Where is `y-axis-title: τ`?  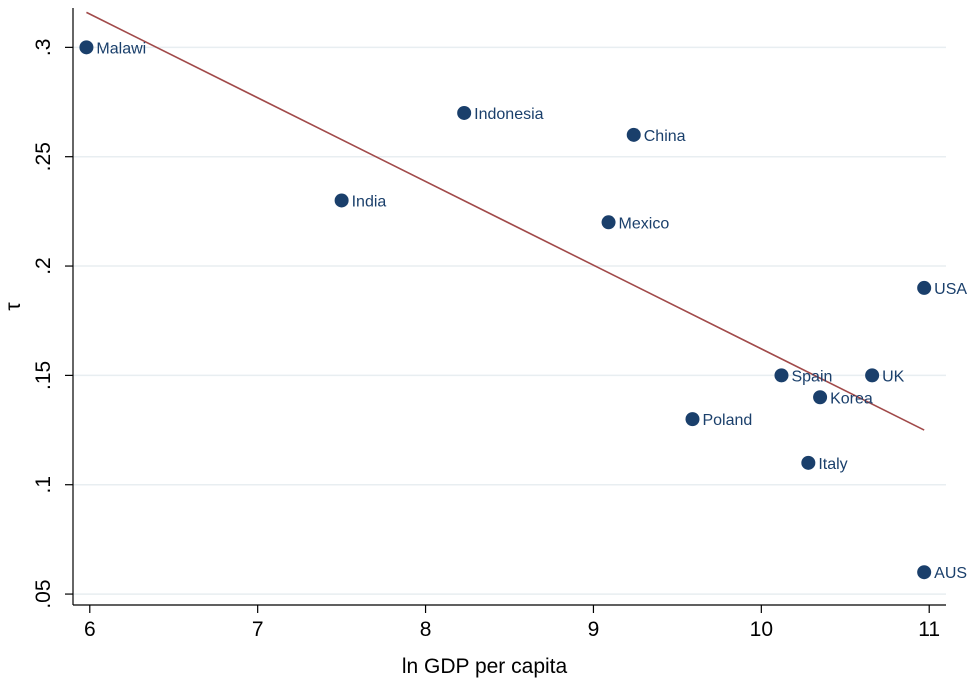
y-axis-title: τ is located at coordinates (13, 306).